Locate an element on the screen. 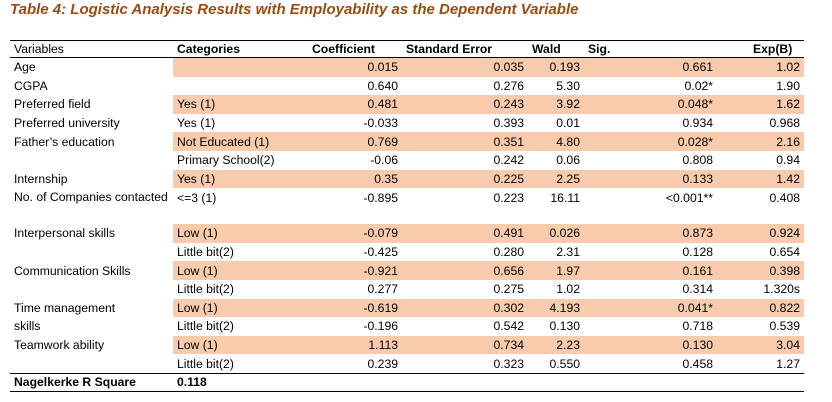 This screenshot has height=402, width=832. cell-sig: 0.128 is located at coordinates (698, 252).